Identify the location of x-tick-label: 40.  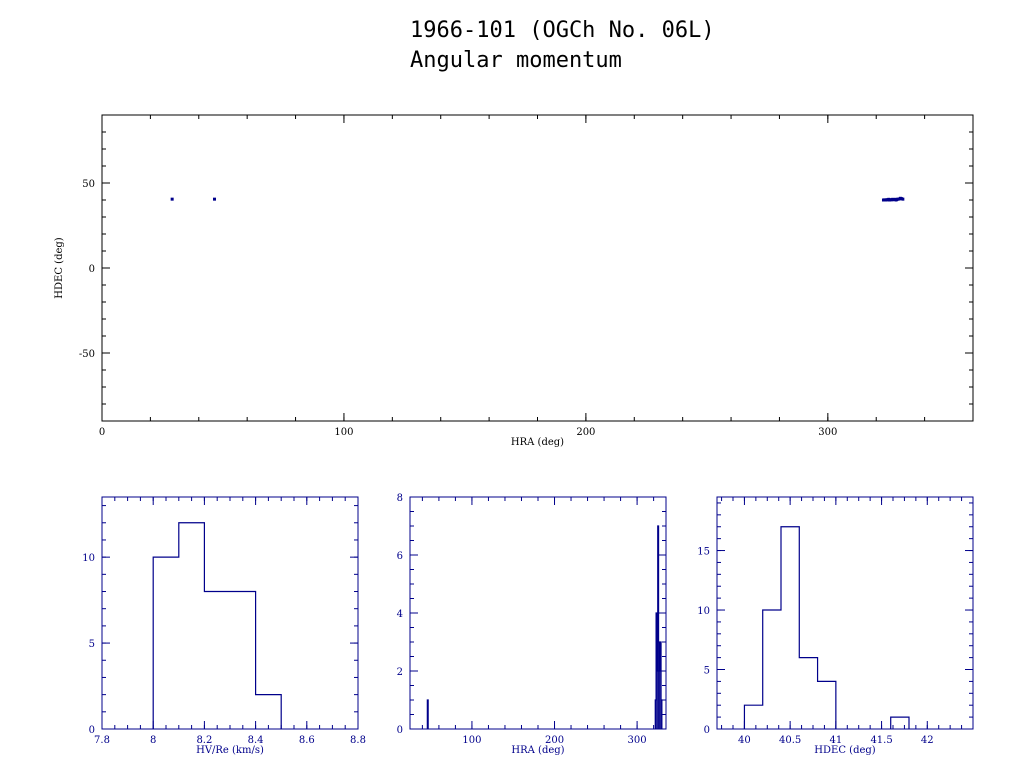
(744, 740).